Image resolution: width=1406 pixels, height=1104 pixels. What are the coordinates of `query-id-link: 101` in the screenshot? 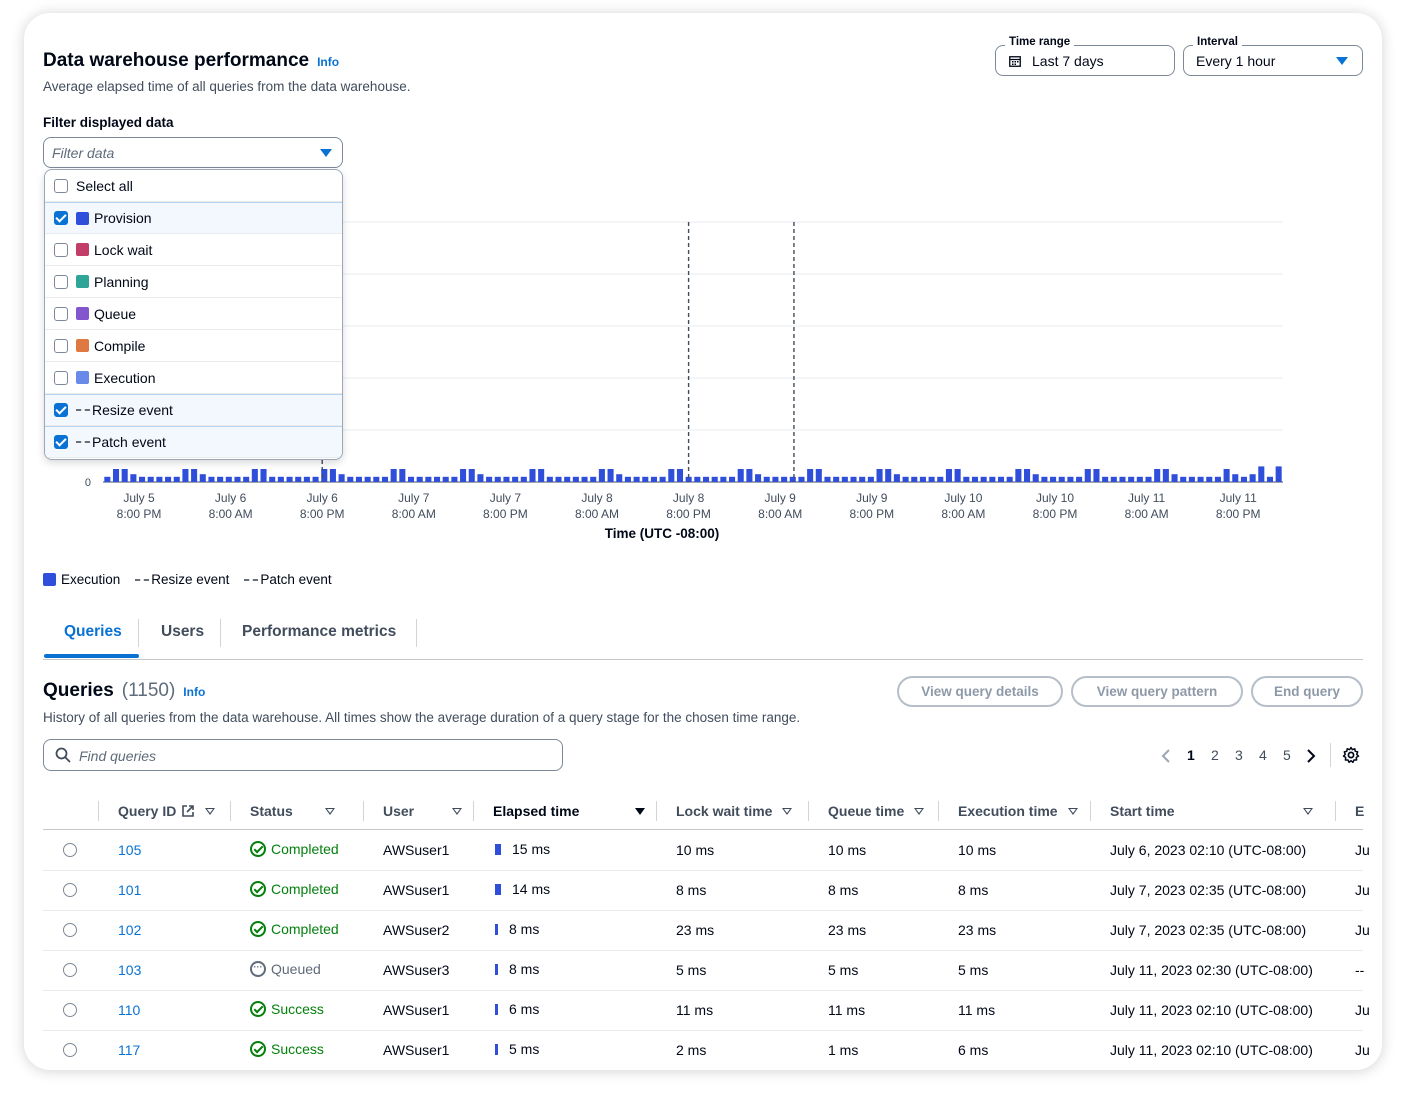 It's located at (130, 890).